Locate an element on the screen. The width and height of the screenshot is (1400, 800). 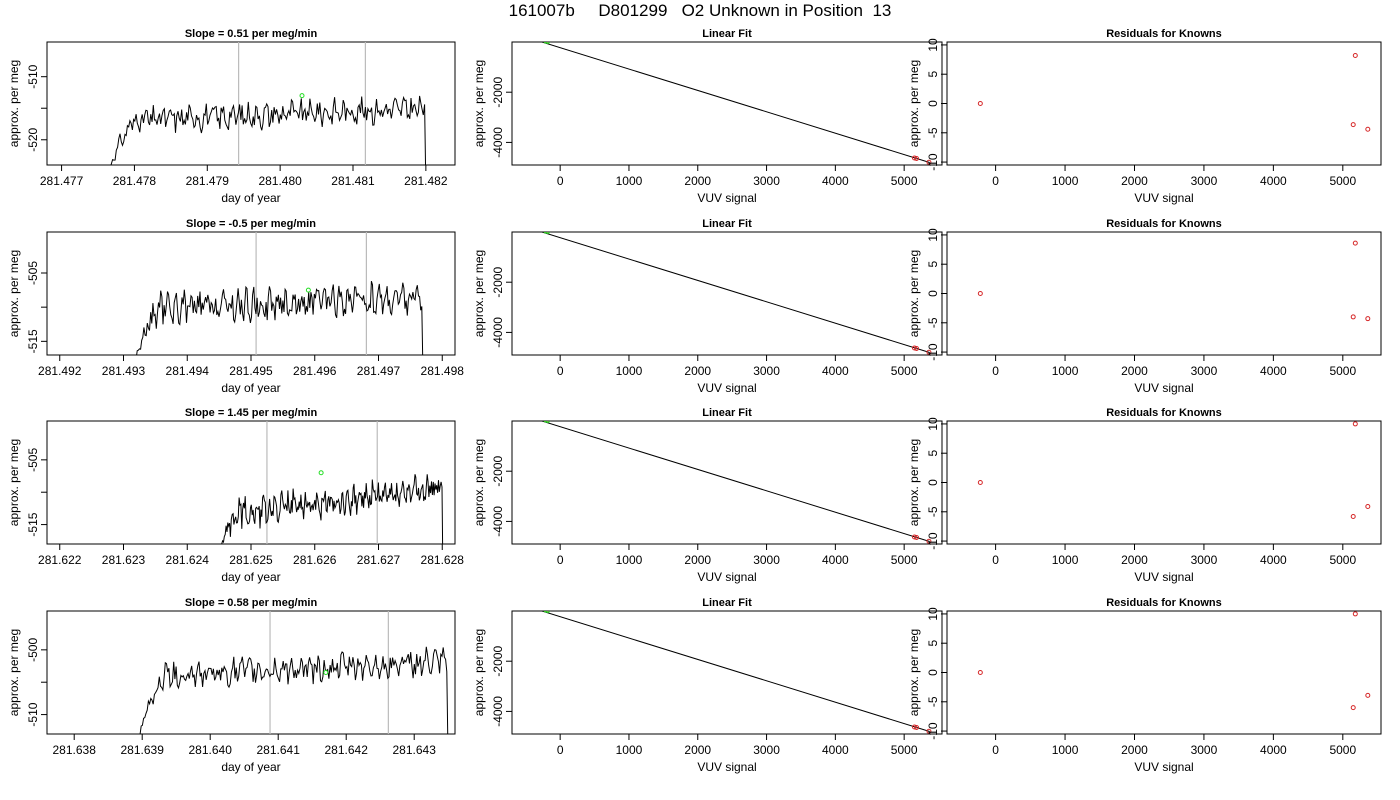
chart-title: Slope = 0.58 per meg/min is located at coordinates (251, 603).